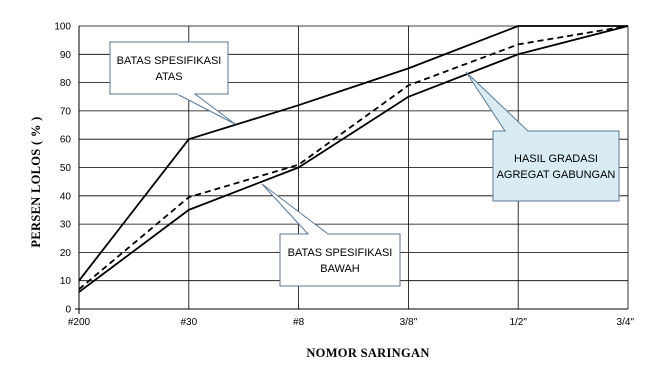  What do you see at coordinates (36, 181) in the screenshot?
I see `y-axis-label: PERSEN LOLOS ( % )` at bounding box center [36, 181].